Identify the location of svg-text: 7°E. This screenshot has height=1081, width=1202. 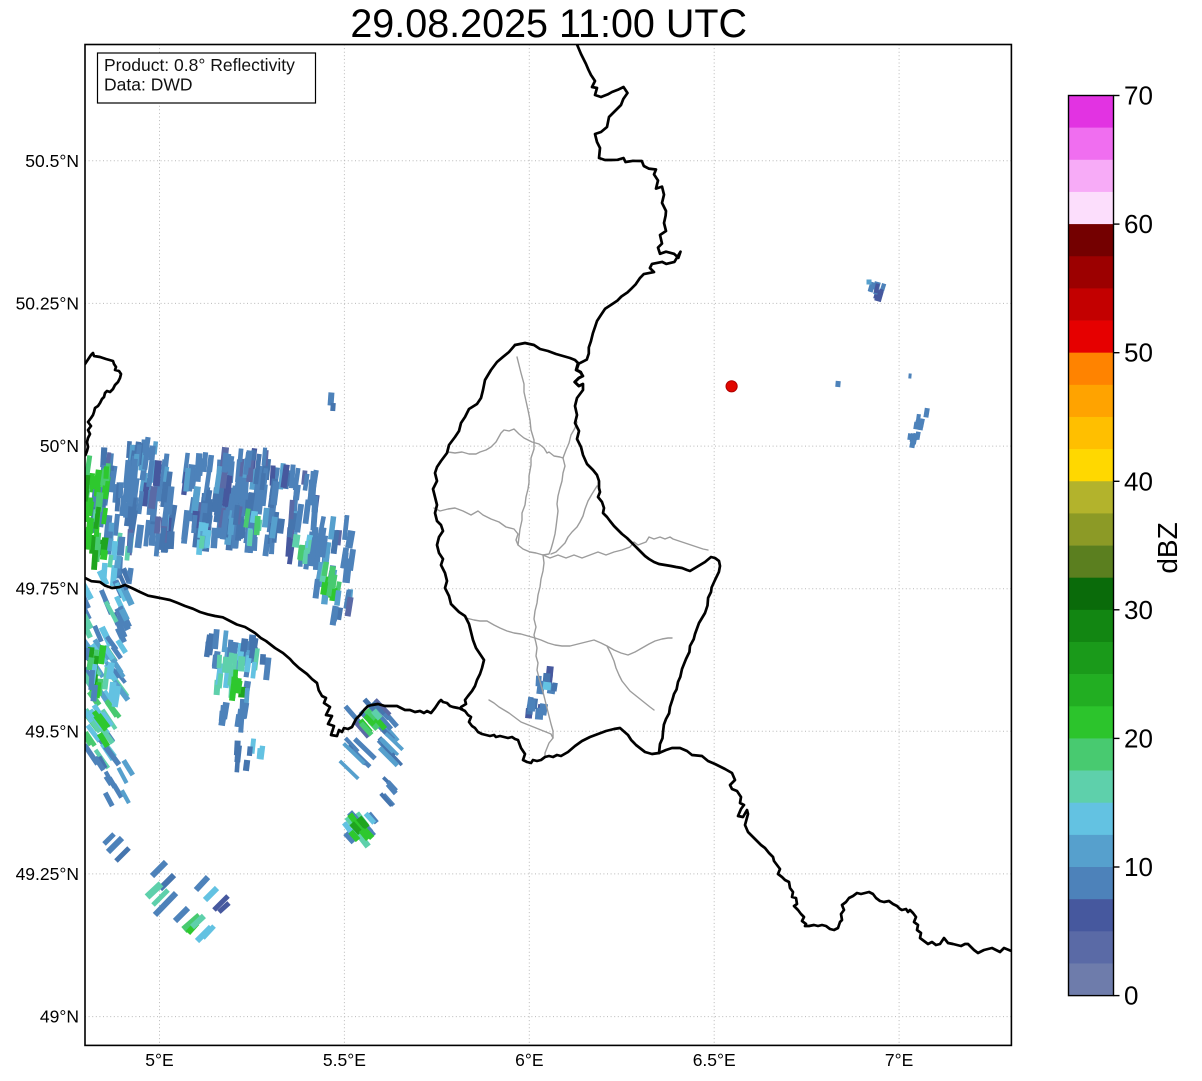
(899, 1060).